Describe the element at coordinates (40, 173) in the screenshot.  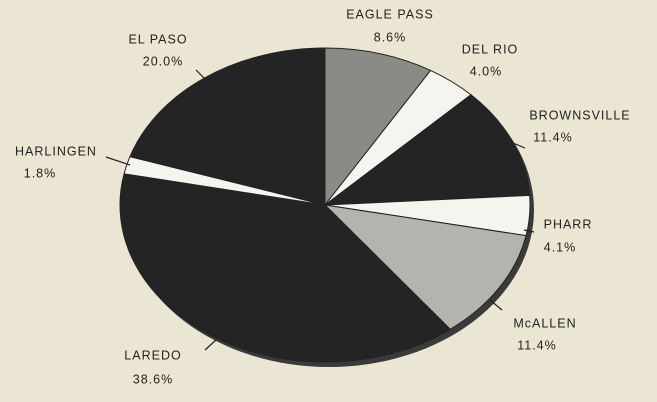
I see `value-label: 1.8%` at that location.